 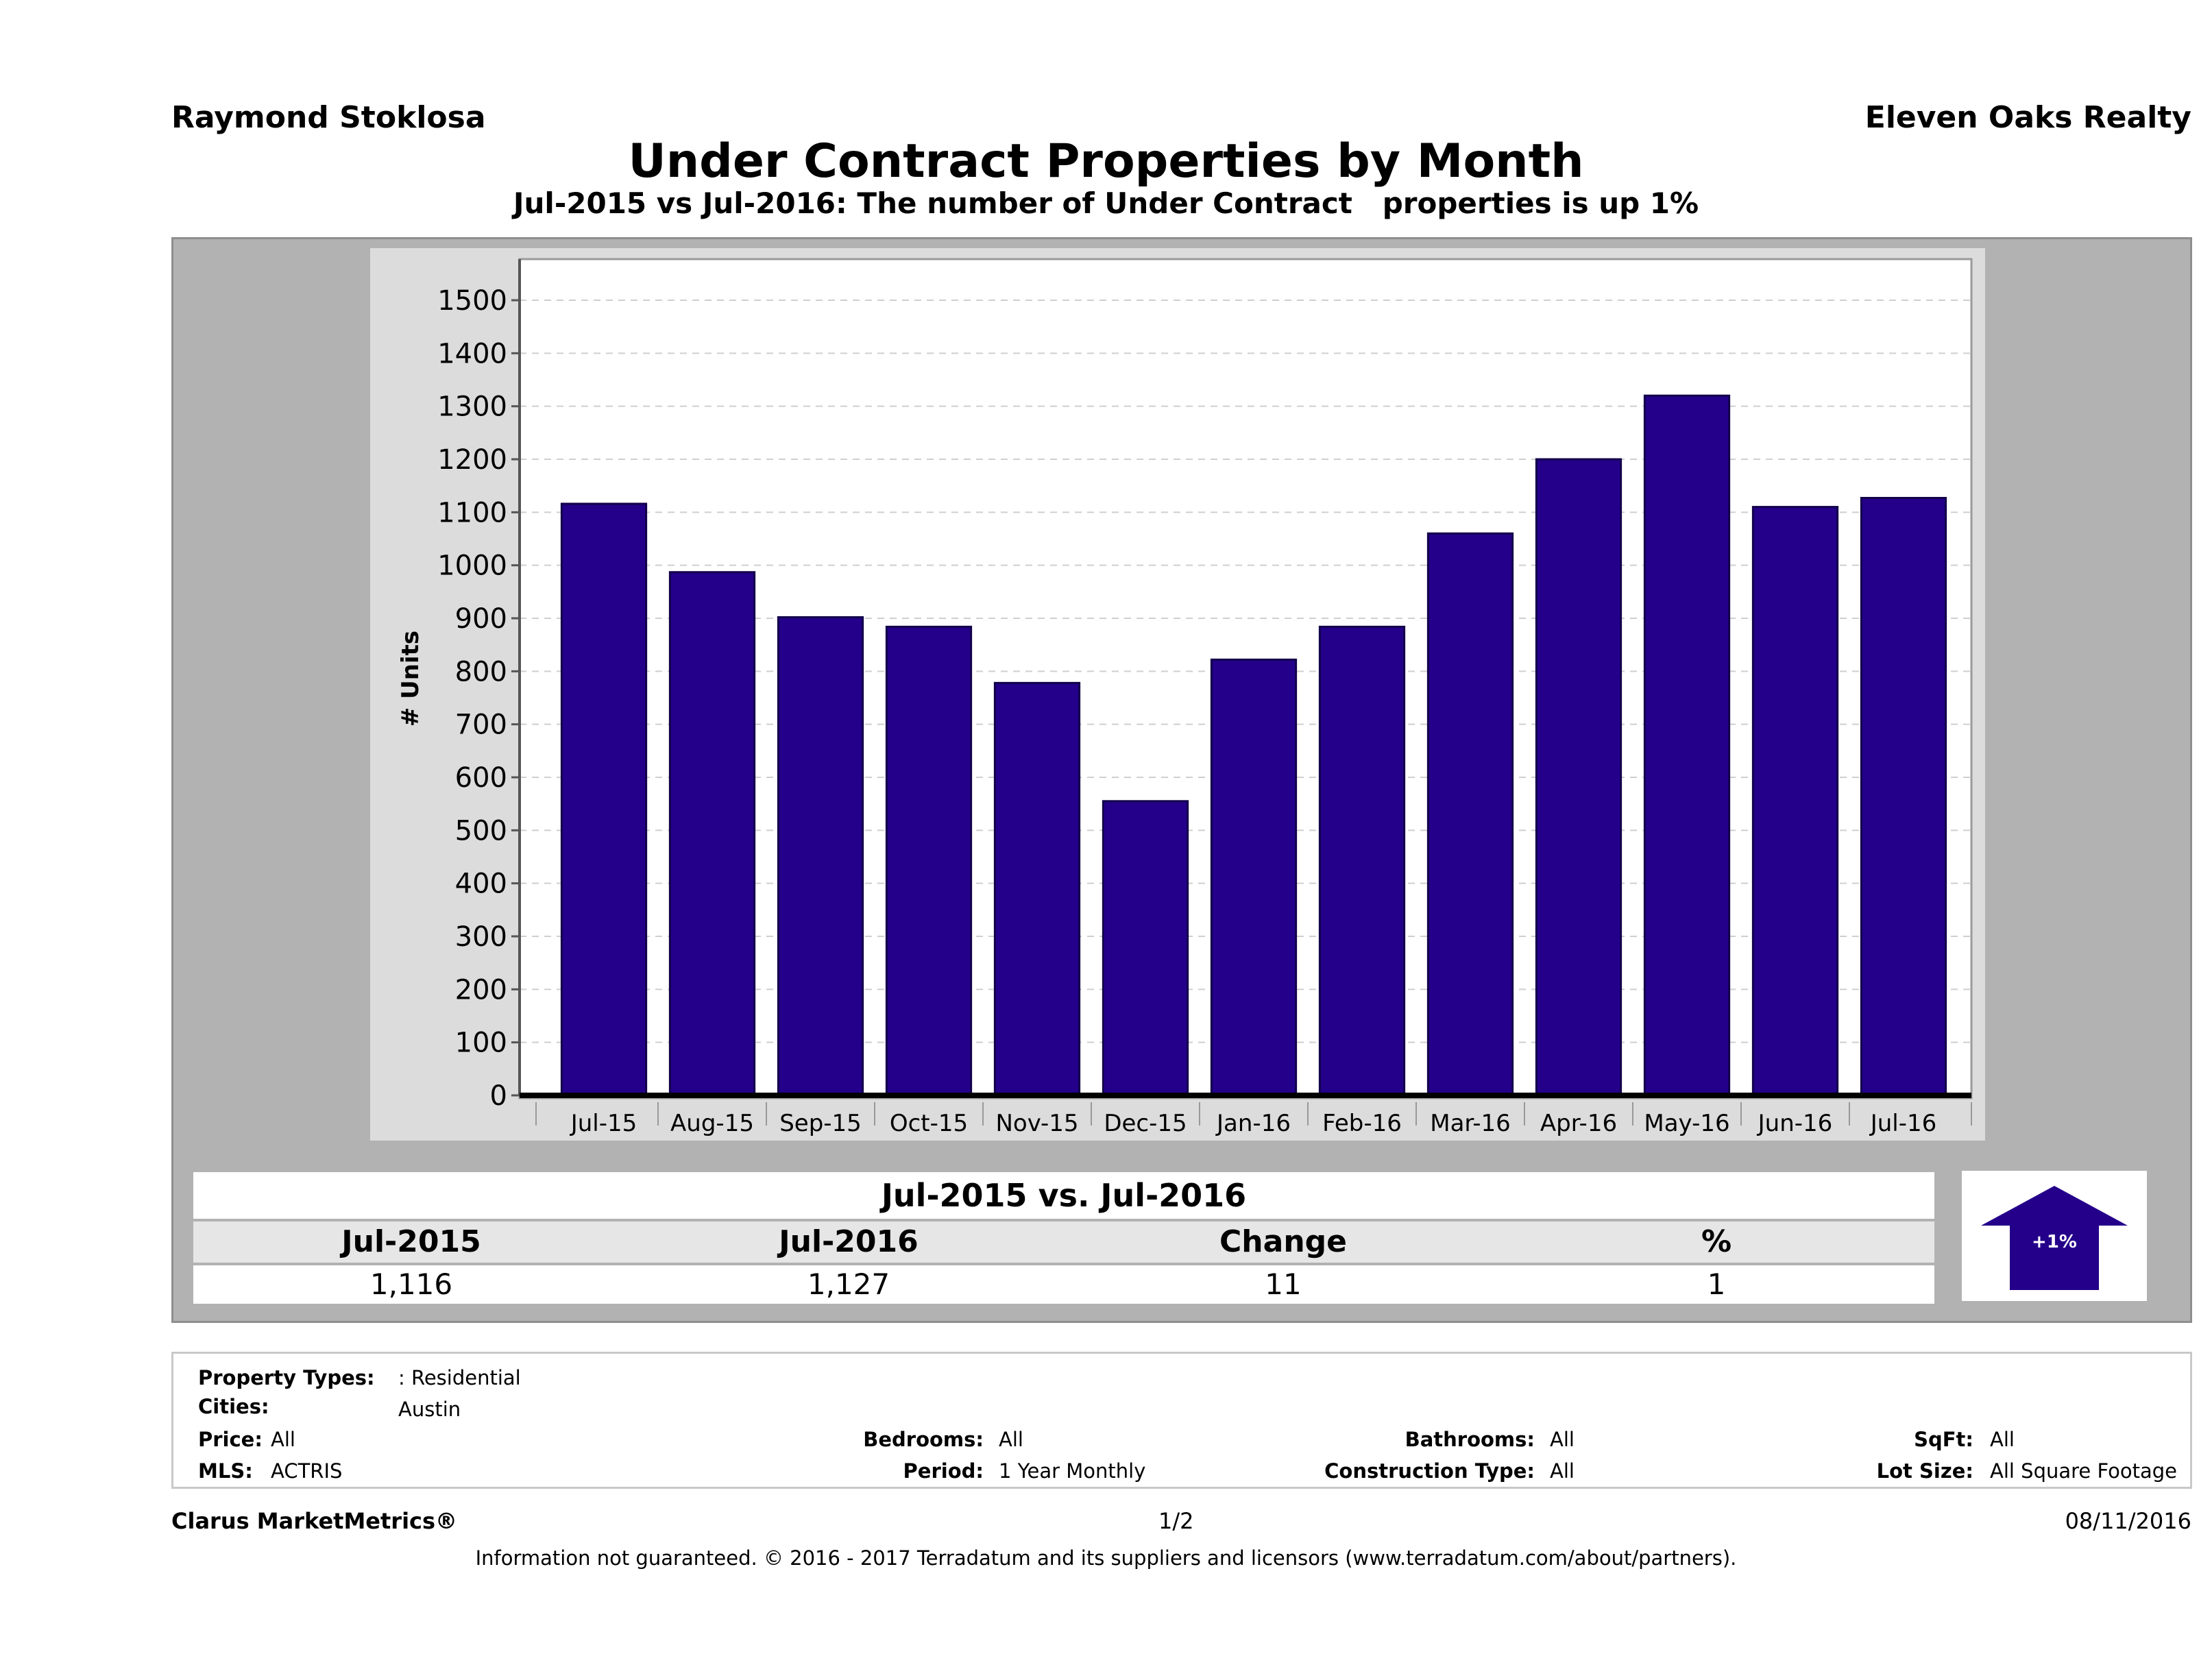 What do you see at coordinates (1471, 1123) in the screenshot?
I see `x-tick-label: Mar-16` at bounding box center [1471, 1123].